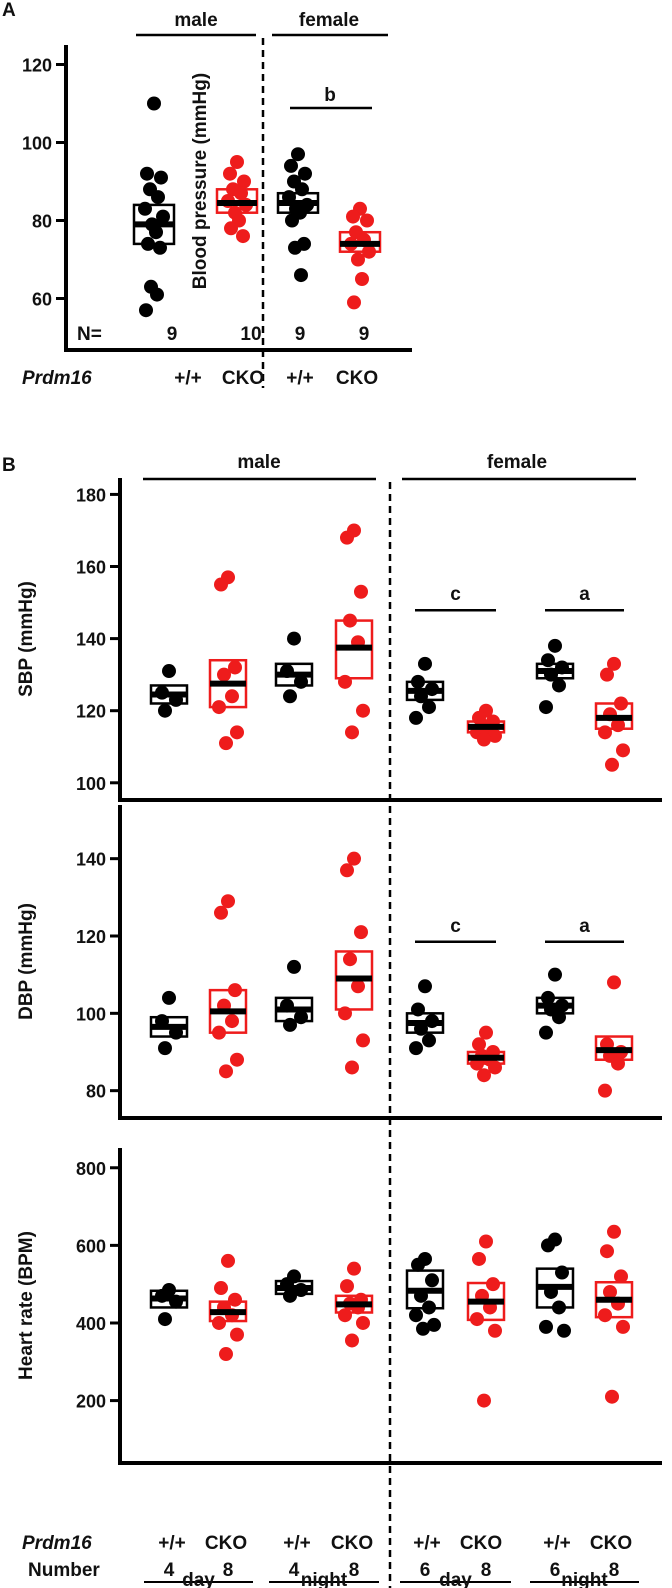 The height and width of the screenshot is (1588, 672). I want to click on b1-female-day-cko-point, so click(484, 739).